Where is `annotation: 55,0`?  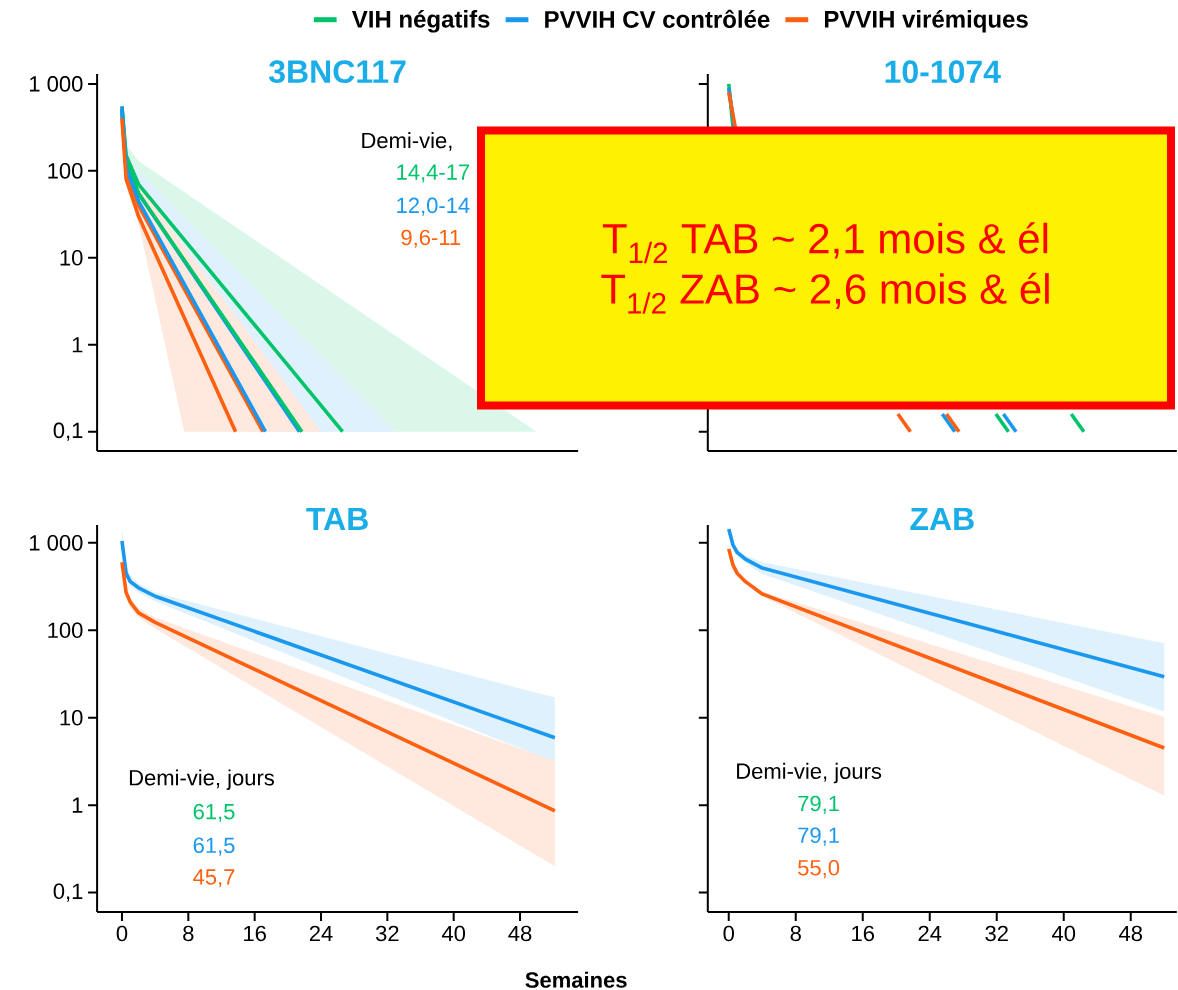 annotation: 55,0 is located at coordinates (819, 869).